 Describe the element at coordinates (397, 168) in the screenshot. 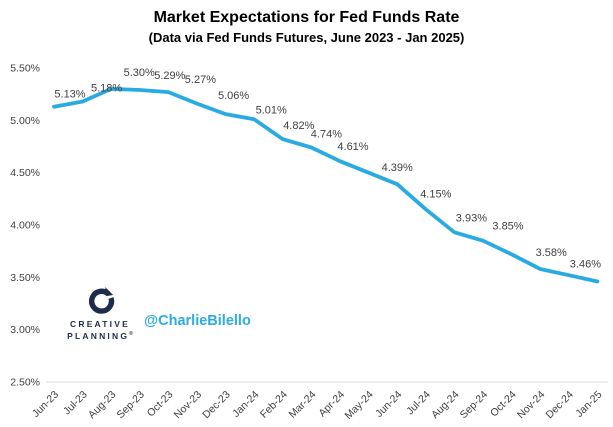

I see `data-label: 4.39%` at that location.